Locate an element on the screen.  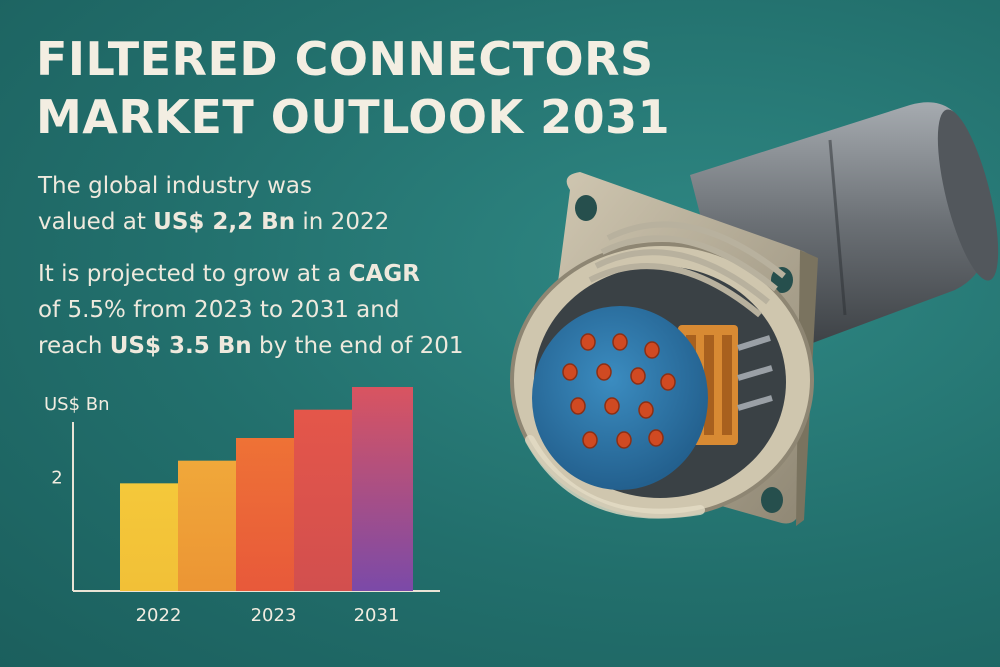
pin-insert is located at coordinates (620, 398).